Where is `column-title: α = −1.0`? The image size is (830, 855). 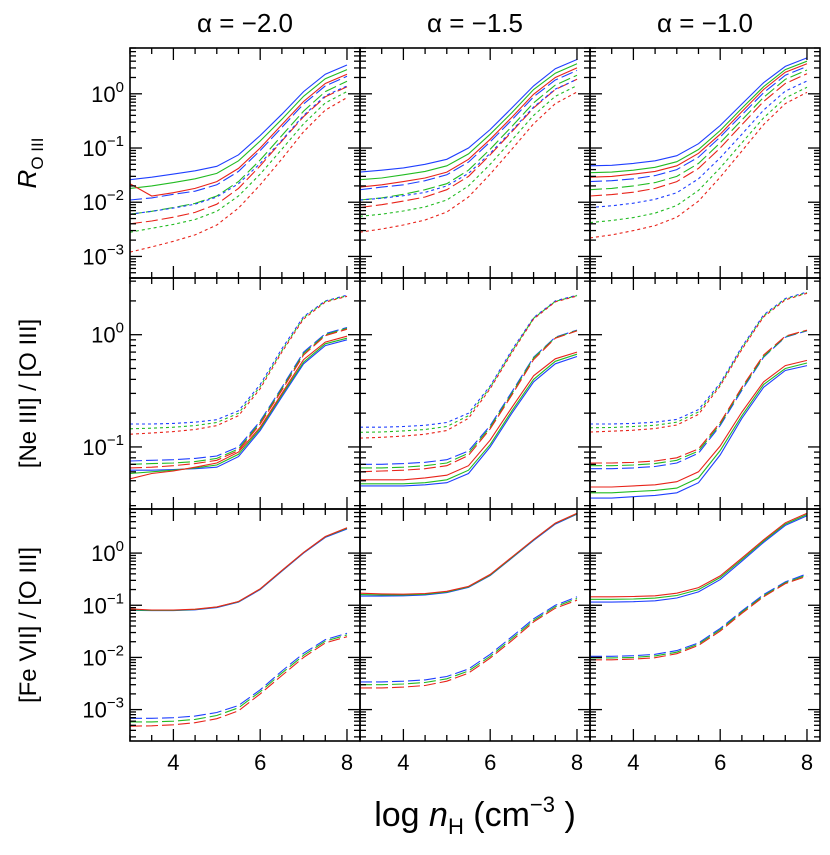 column-title: α = −1.0 is located at coordinates (705, 23).